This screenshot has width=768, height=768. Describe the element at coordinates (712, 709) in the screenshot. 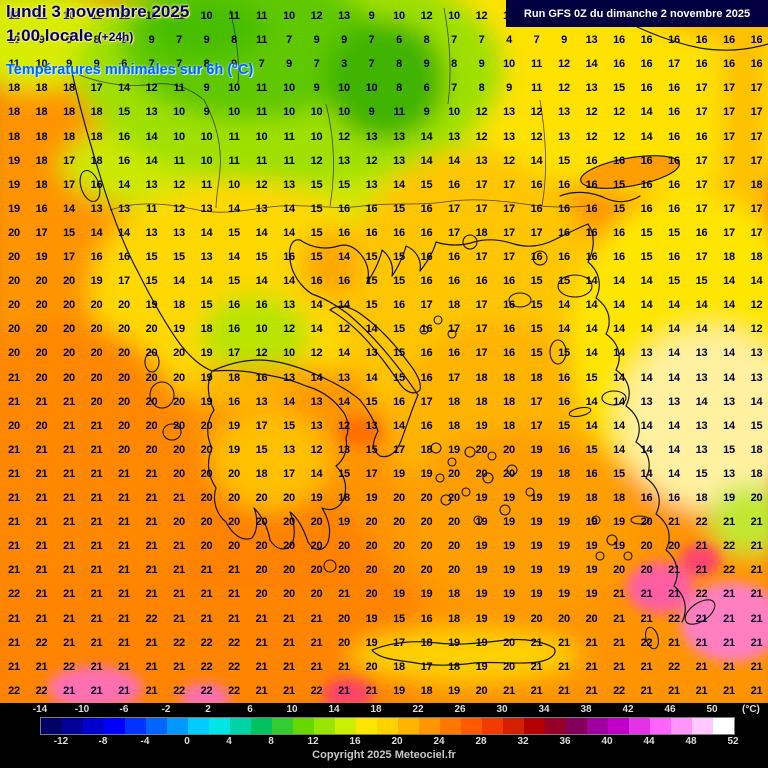

I see `legend-tick-label: 50` at that location.